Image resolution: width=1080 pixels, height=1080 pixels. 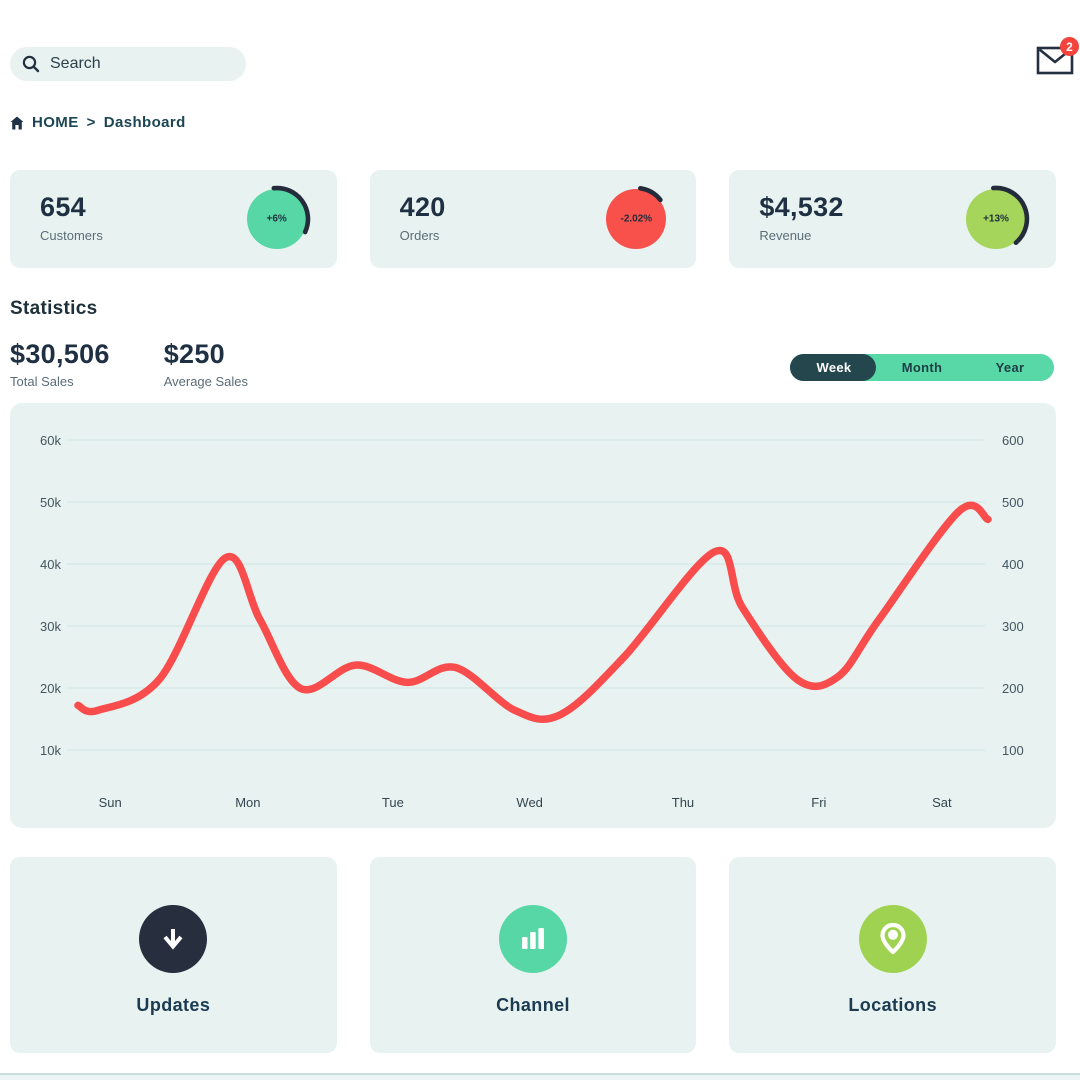 What do you see at coordinates (1013, 626) in the screenshot?
I see `svg-text: 300` at bounding box center [1013, 626].